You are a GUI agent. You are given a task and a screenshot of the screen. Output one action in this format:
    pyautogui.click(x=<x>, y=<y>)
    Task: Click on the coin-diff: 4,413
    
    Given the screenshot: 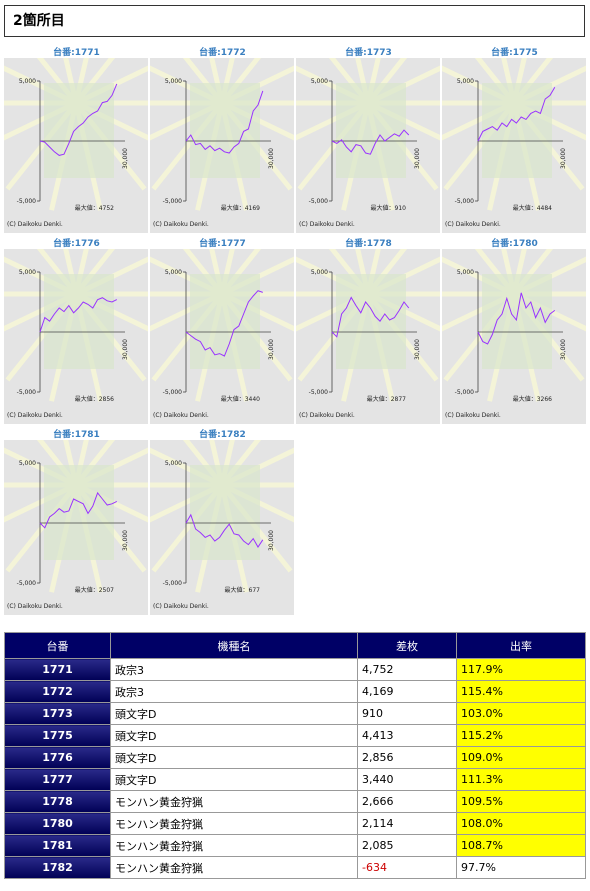 What is the action you would take?
    pyautogui.click(x=407, y=735)
    